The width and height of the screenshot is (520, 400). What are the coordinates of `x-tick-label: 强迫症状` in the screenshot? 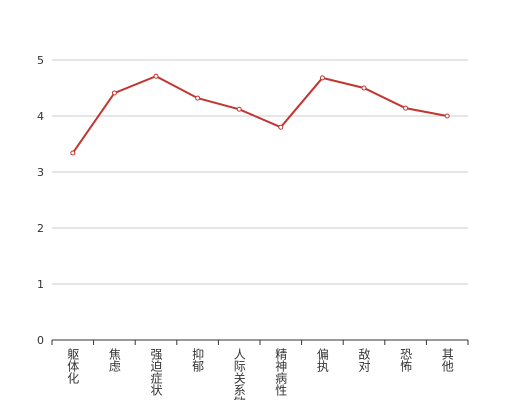 It's located at (156, 372).